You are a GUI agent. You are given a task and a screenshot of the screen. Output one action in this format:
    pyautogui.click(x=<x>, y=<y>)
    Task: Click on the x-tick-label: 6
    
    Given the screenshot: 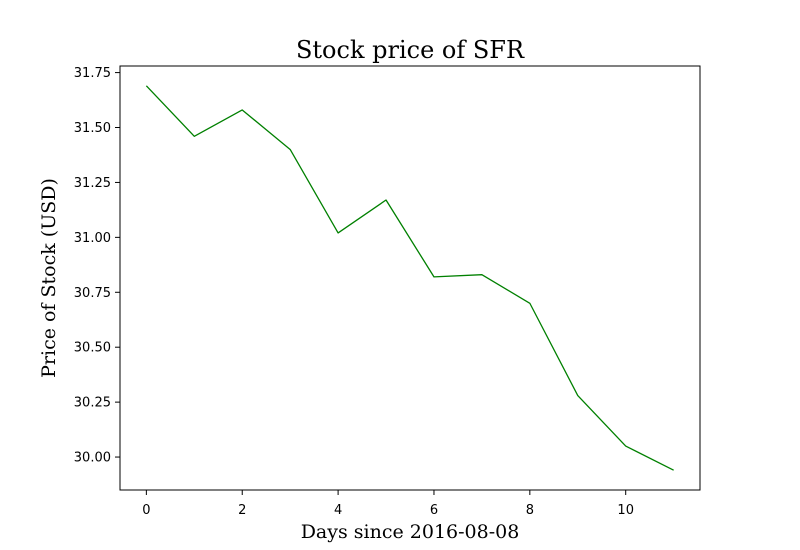 What is the action you would take?
    pyautogui.click(x=434, y=510)
    